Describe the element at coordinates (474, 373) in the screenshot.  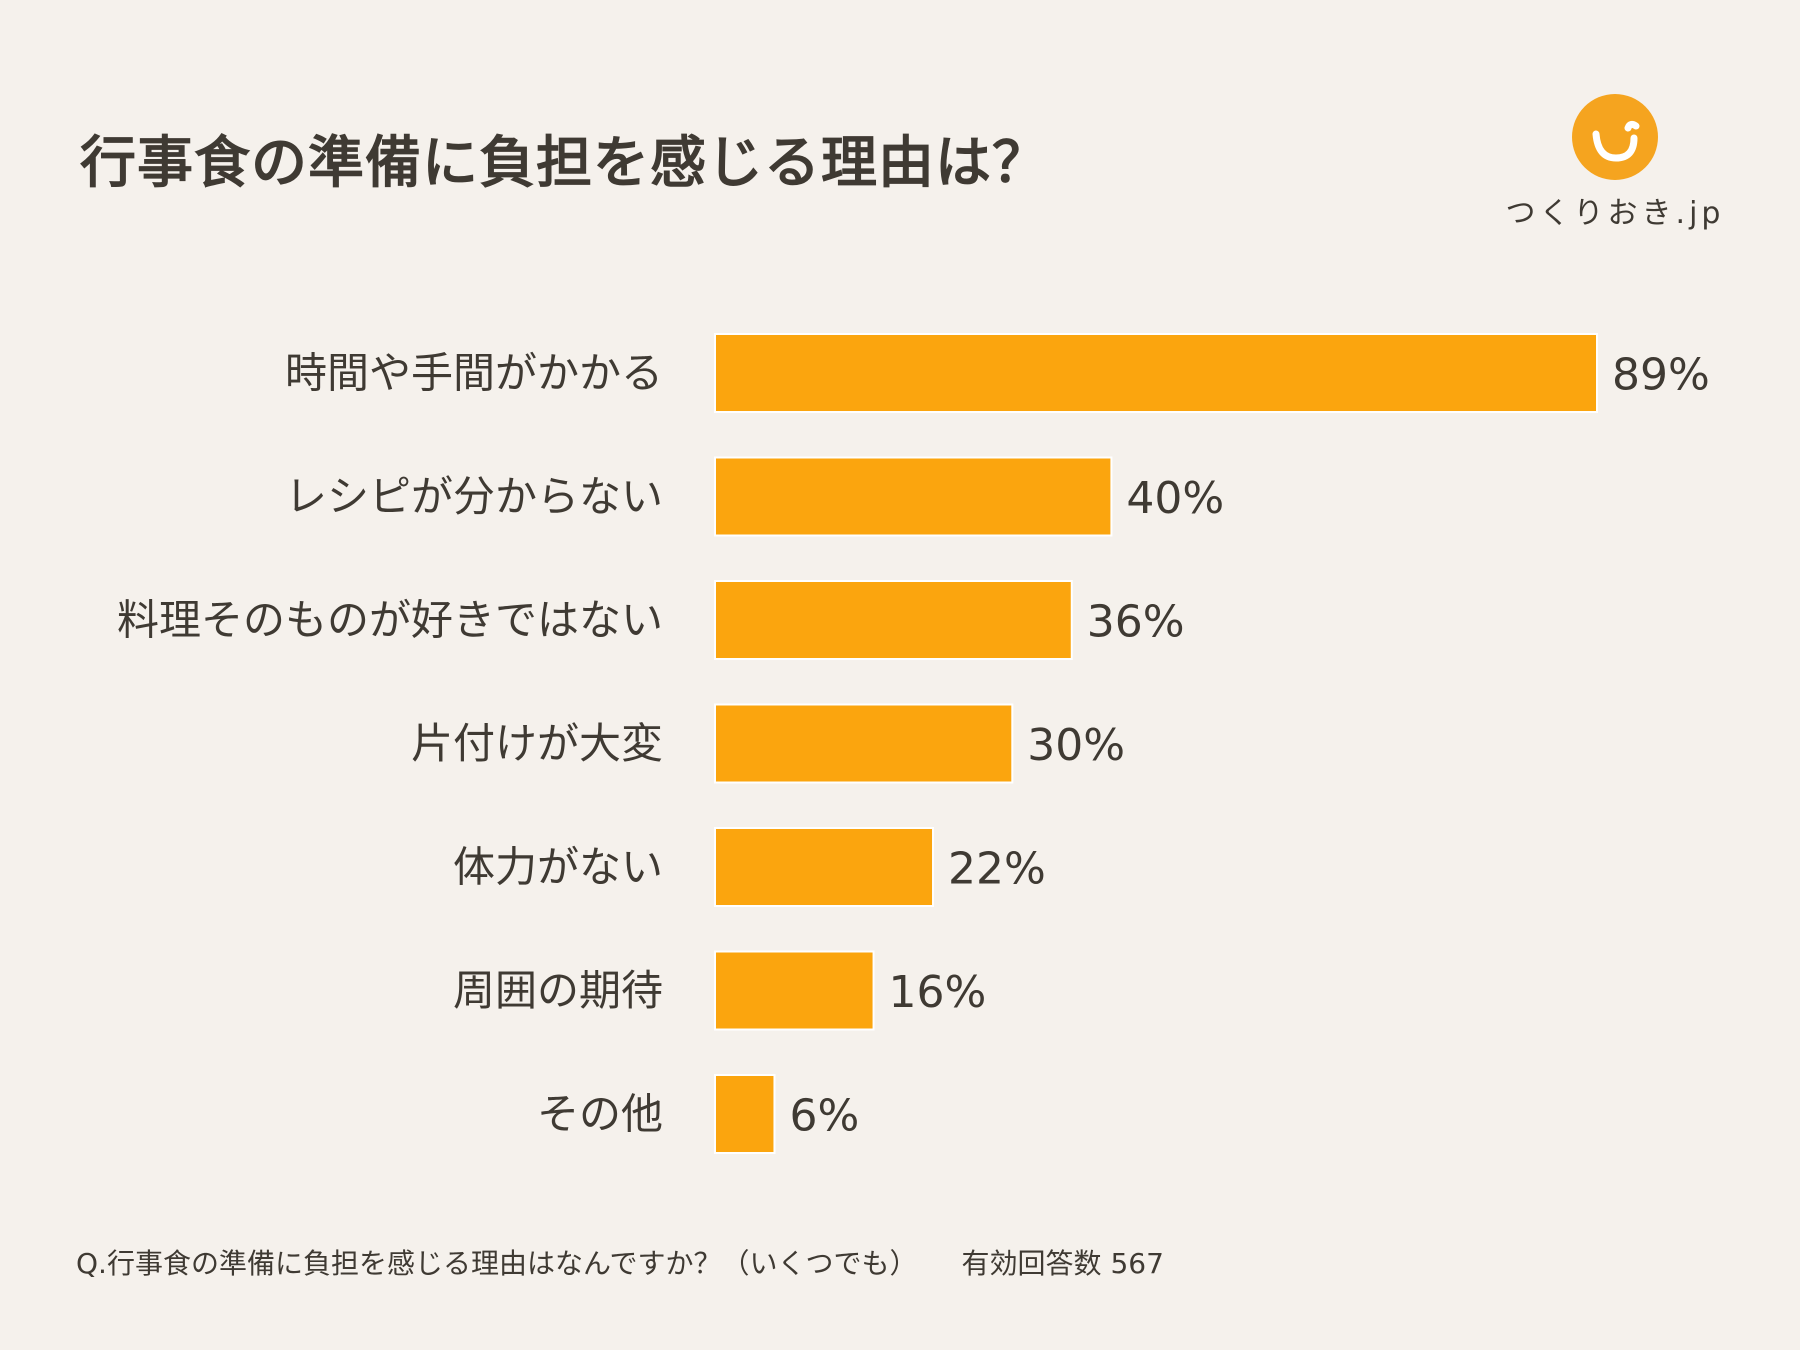
I see `category-label: 時間や手間がかかる` at that location.